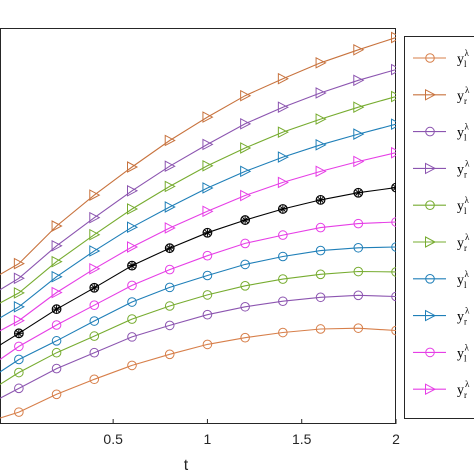  What do you see at coordinates (251, 433) in the screenshot?
I see `x-axis-ticks: 0.5 1 1.5 2` at bounding box center [251, 433].